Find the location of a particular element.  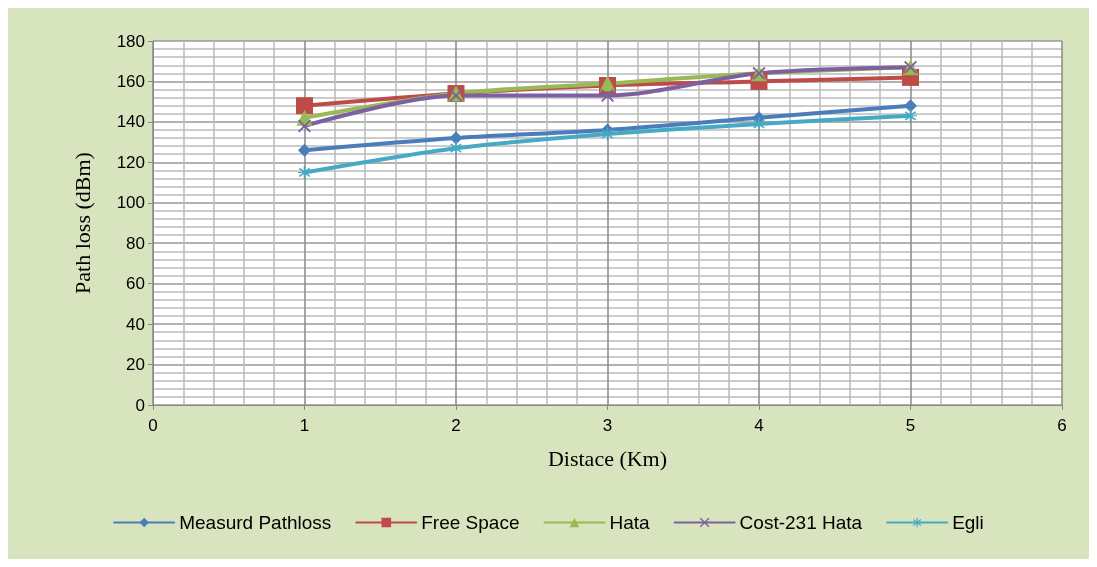

x-tick-label: 4 is located at coordinates (759, 425).